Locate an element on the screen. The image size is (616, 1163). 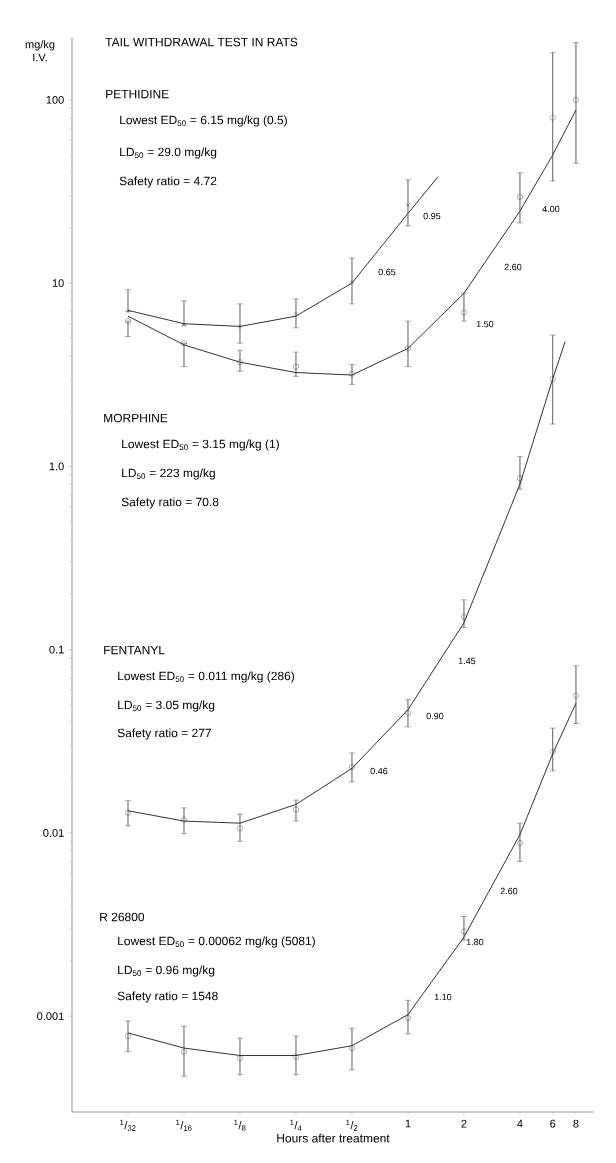
x-tick-label: $^{1}$/$_{16}$ is located at coordinates (184, 1125).